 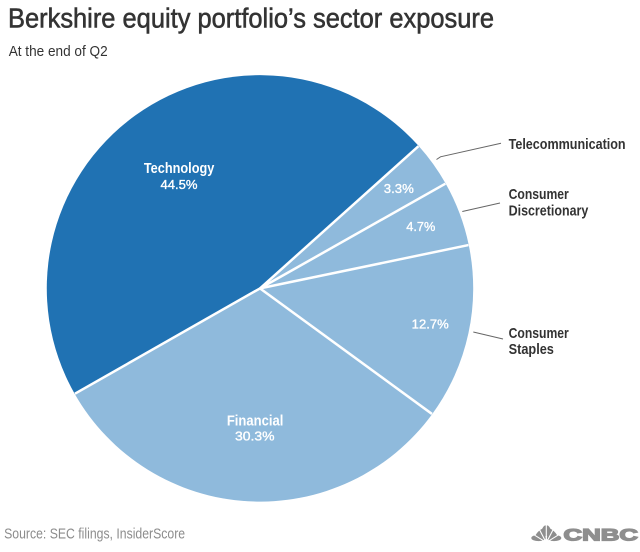 What do you see at coordinates (601, 534) in the screenshot?
I see `svg-text: CNBC` at bounding box center [601, 534].